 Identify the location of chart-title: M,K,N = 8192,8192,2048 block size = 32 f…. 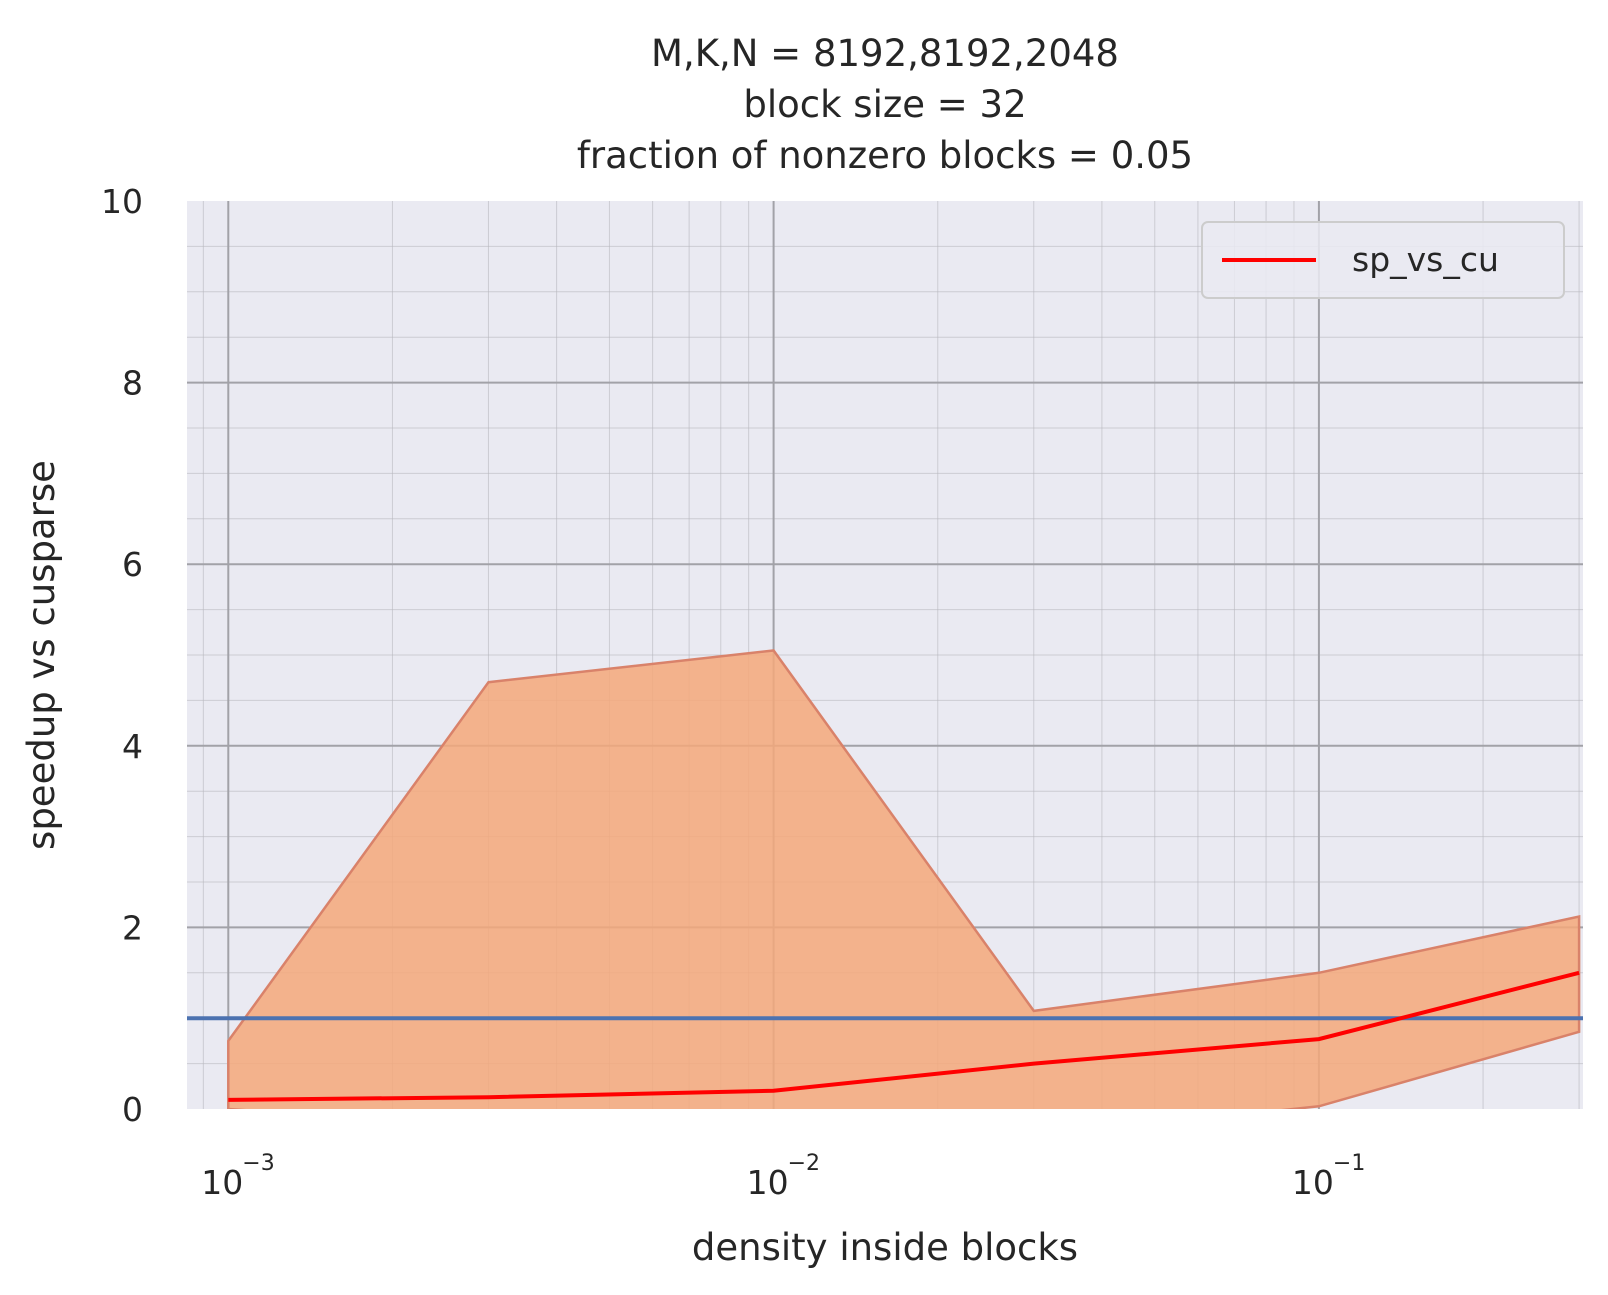
(885, 104).